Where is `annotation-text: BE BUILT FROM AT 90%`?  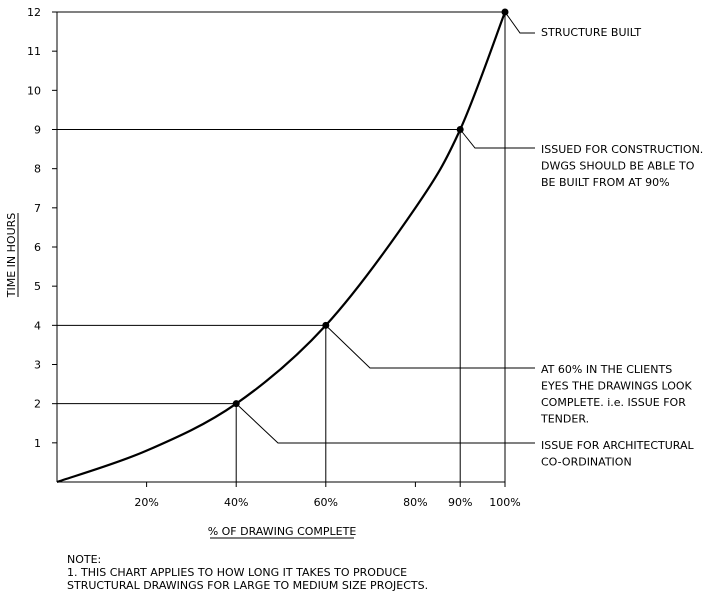
annotation-text: BE BUILT FROM AT 90% is located at coordinates (605, 182).